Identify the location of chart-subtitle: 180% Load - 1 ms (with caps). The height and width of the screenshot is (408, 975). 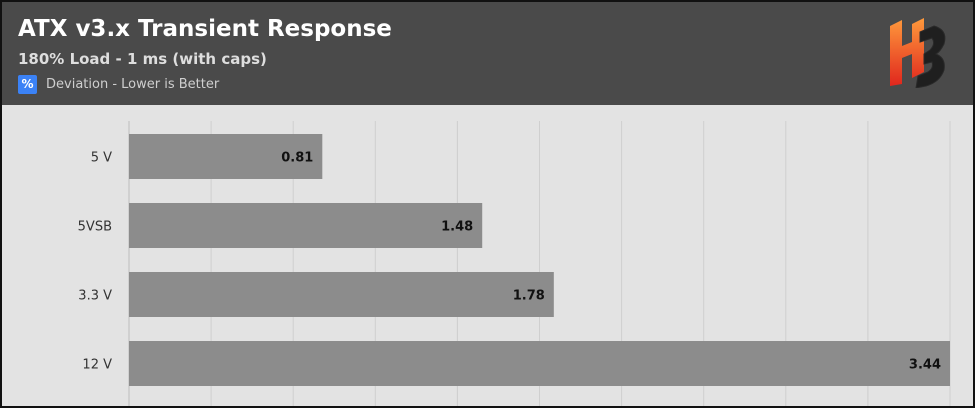
(142, 59).